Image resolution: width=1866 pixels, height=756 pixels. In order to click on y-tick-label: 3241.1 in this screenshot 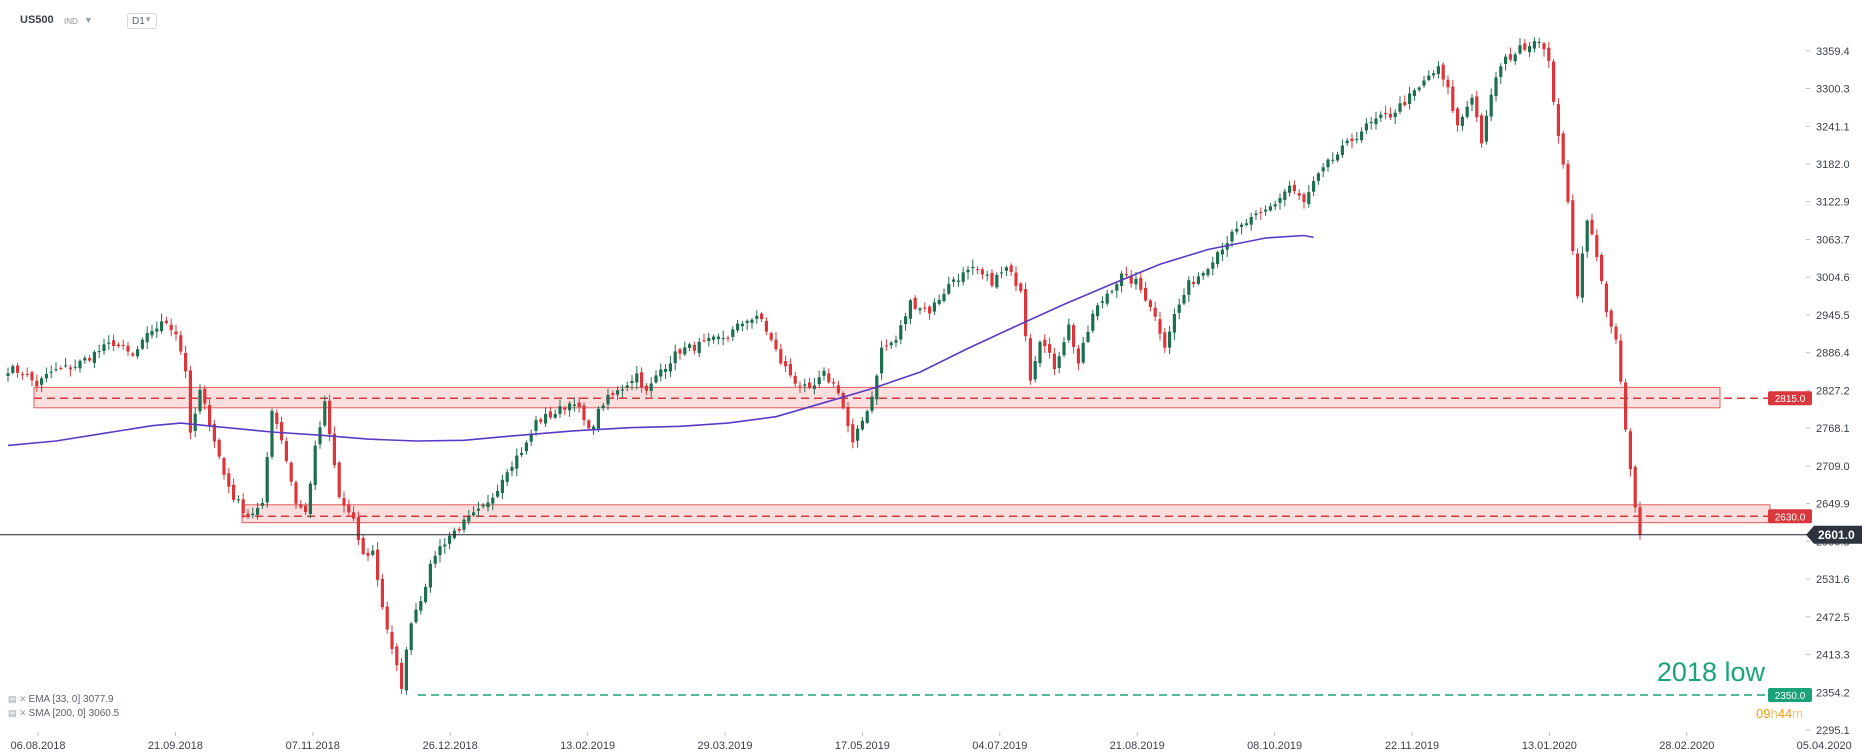, I will do `click(1833, 127)`.